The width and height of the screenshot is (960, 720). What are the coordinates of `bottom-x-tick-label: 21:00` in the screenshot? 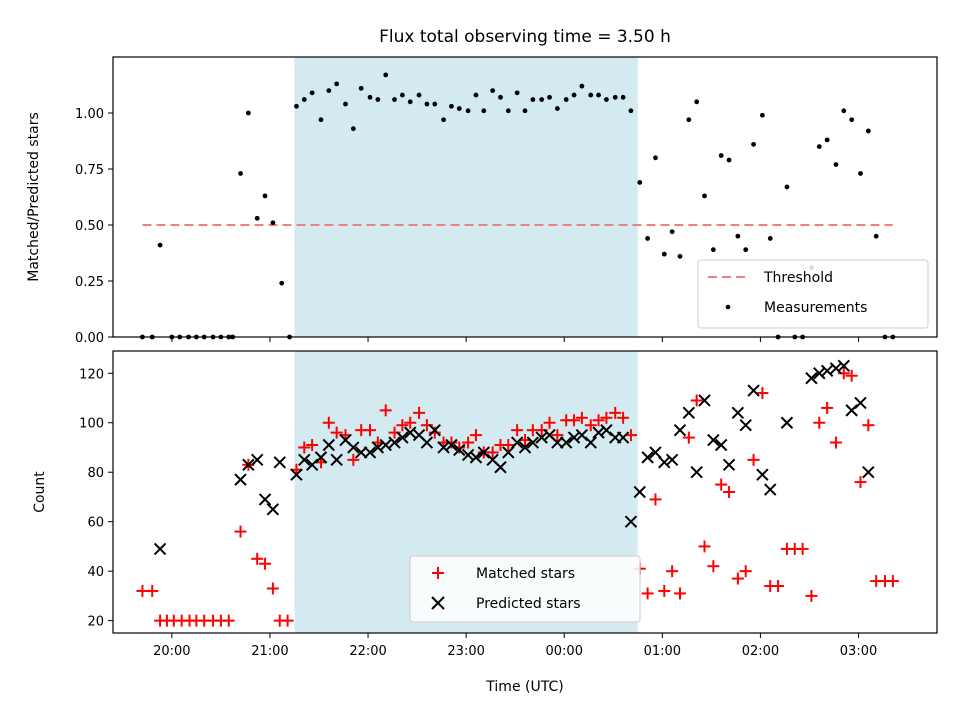 It's located at (269, 651).